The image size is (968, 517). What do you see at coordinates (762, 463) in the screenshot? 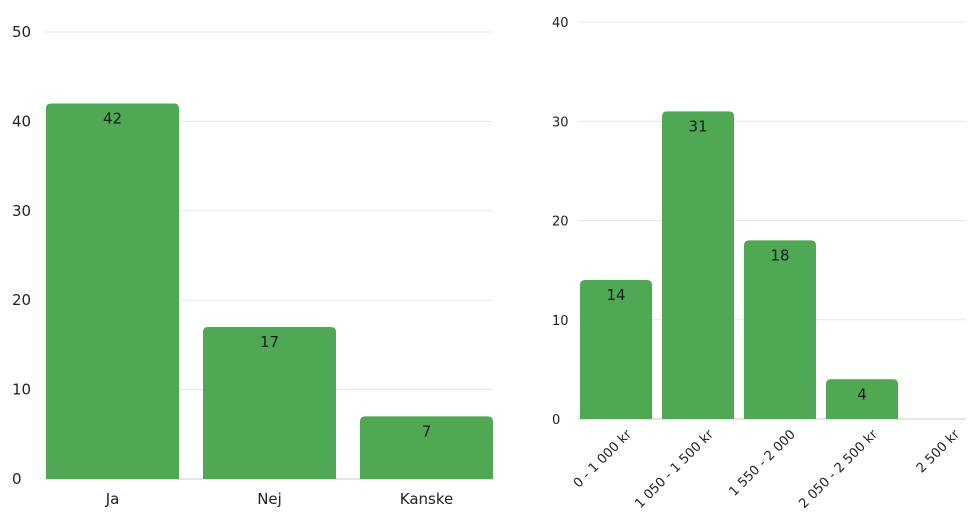
I see `x-tick-label: 1 550 - 2 000` at bounding box center [762, 463].